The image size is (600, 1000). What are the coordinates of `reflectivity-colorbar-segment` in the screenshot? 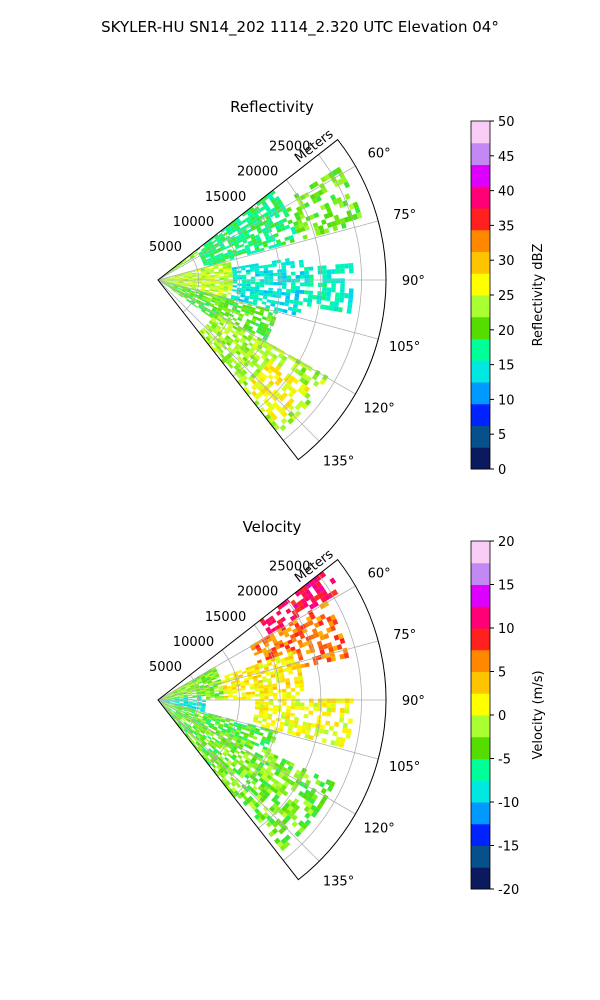 It's located at (480, 306).